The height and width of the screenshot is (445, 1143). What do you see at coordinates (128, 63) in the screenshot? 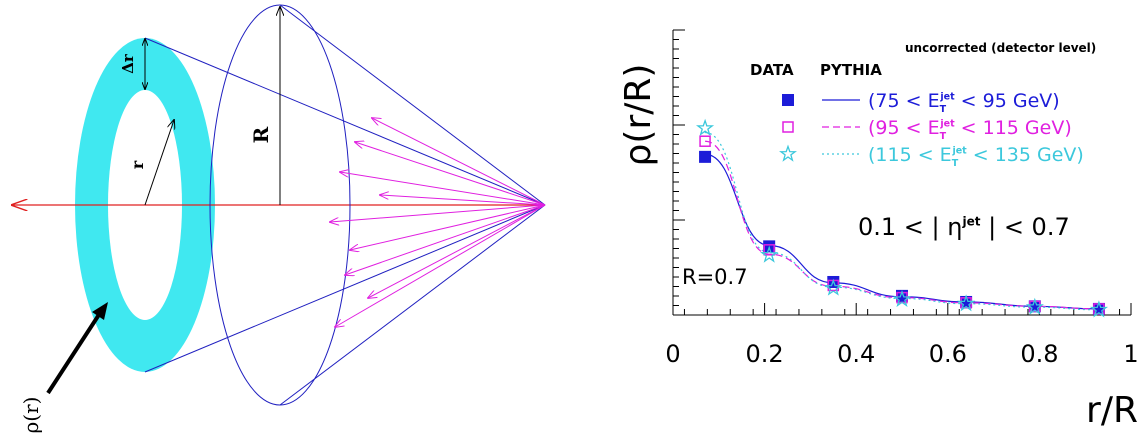
I see `label-delta-r: Δr` at bounding box center [128, 63].